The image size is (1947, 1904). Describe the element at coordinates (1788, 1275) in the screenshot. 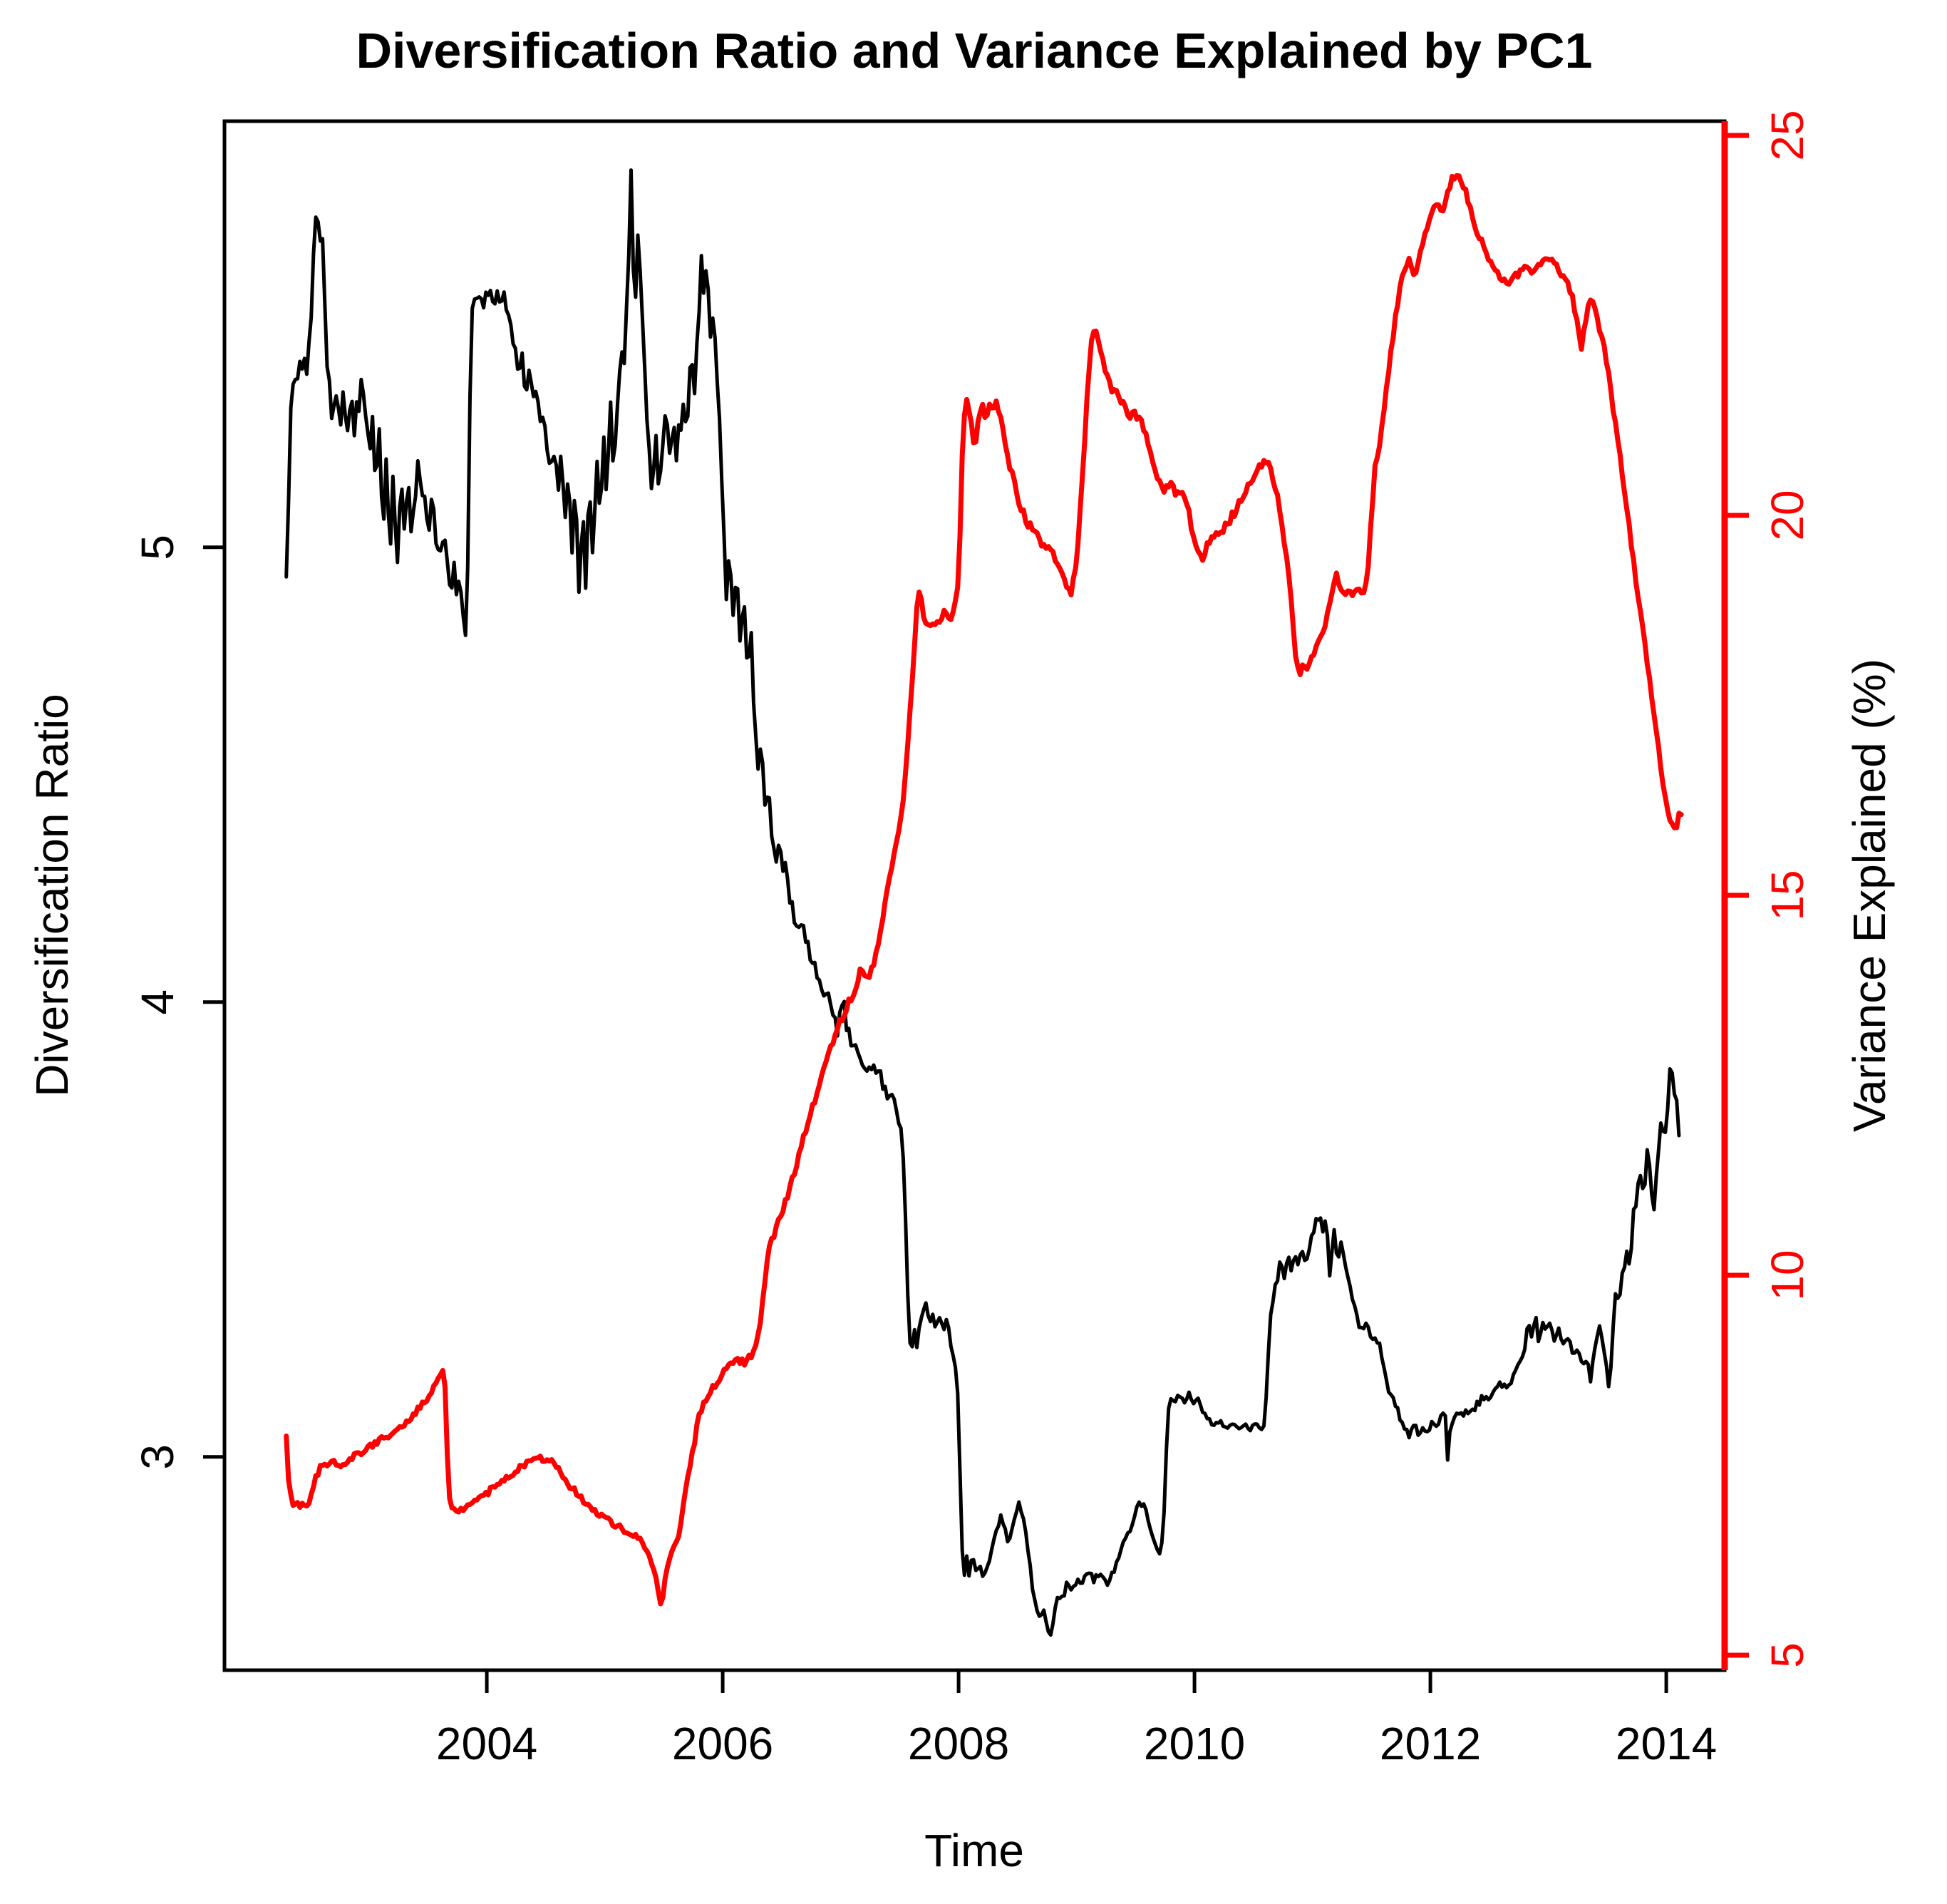

I see `right-tick-label: 10` at that location.